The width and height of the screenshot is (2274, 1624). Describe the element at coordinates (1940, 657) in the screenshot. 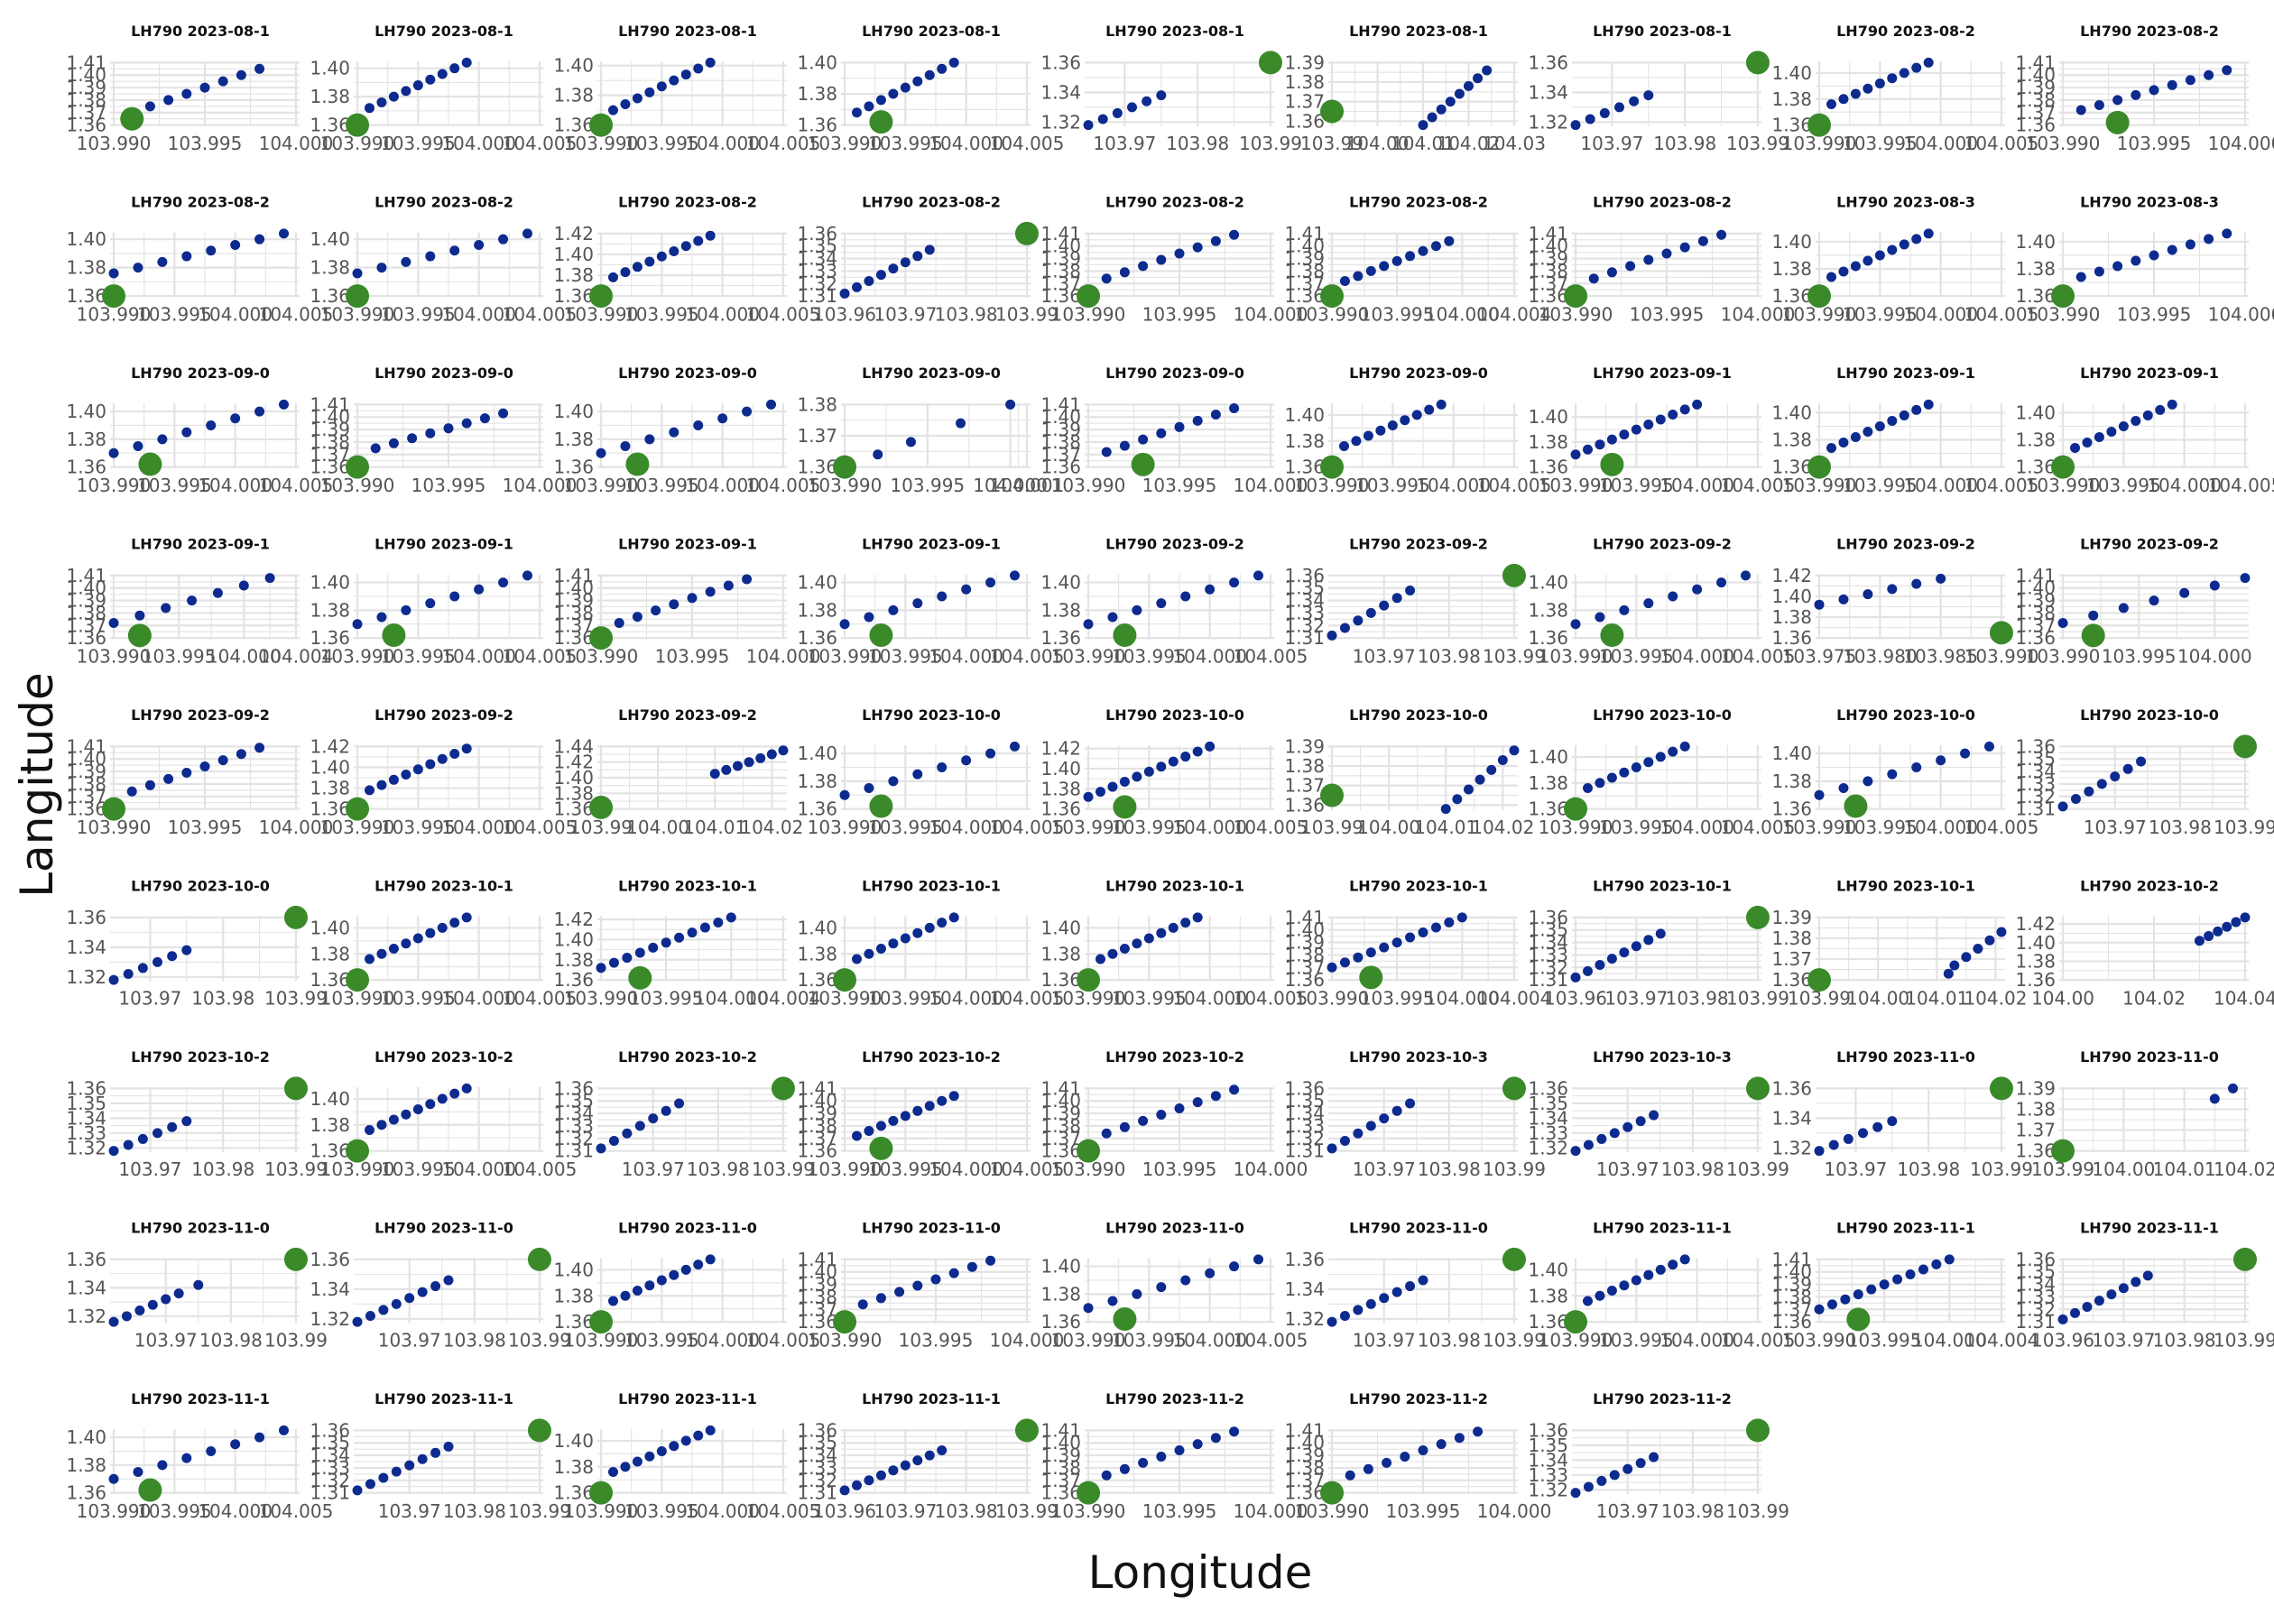

I see `x-tick-label: 103.985` at that location.